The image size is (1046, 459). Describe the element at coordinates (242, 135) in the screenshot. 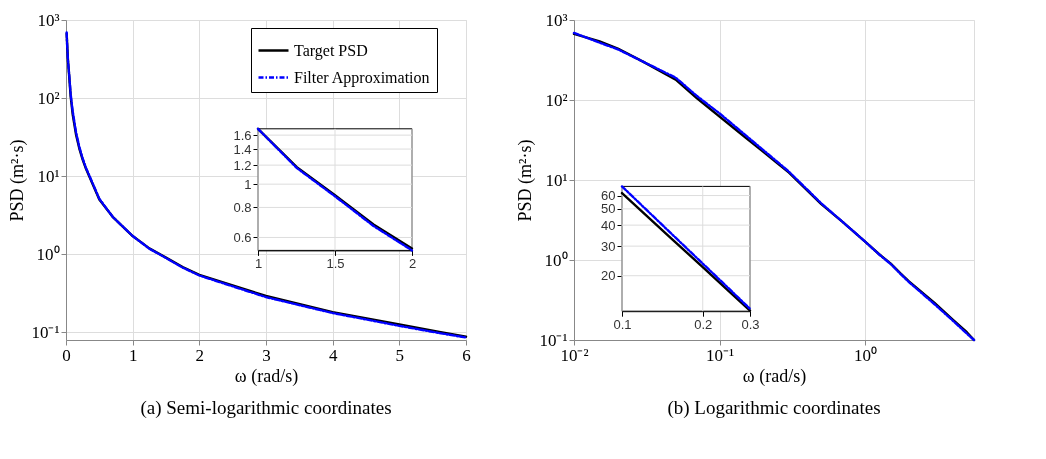

I see `y-tick-label: 1.6` at that location.